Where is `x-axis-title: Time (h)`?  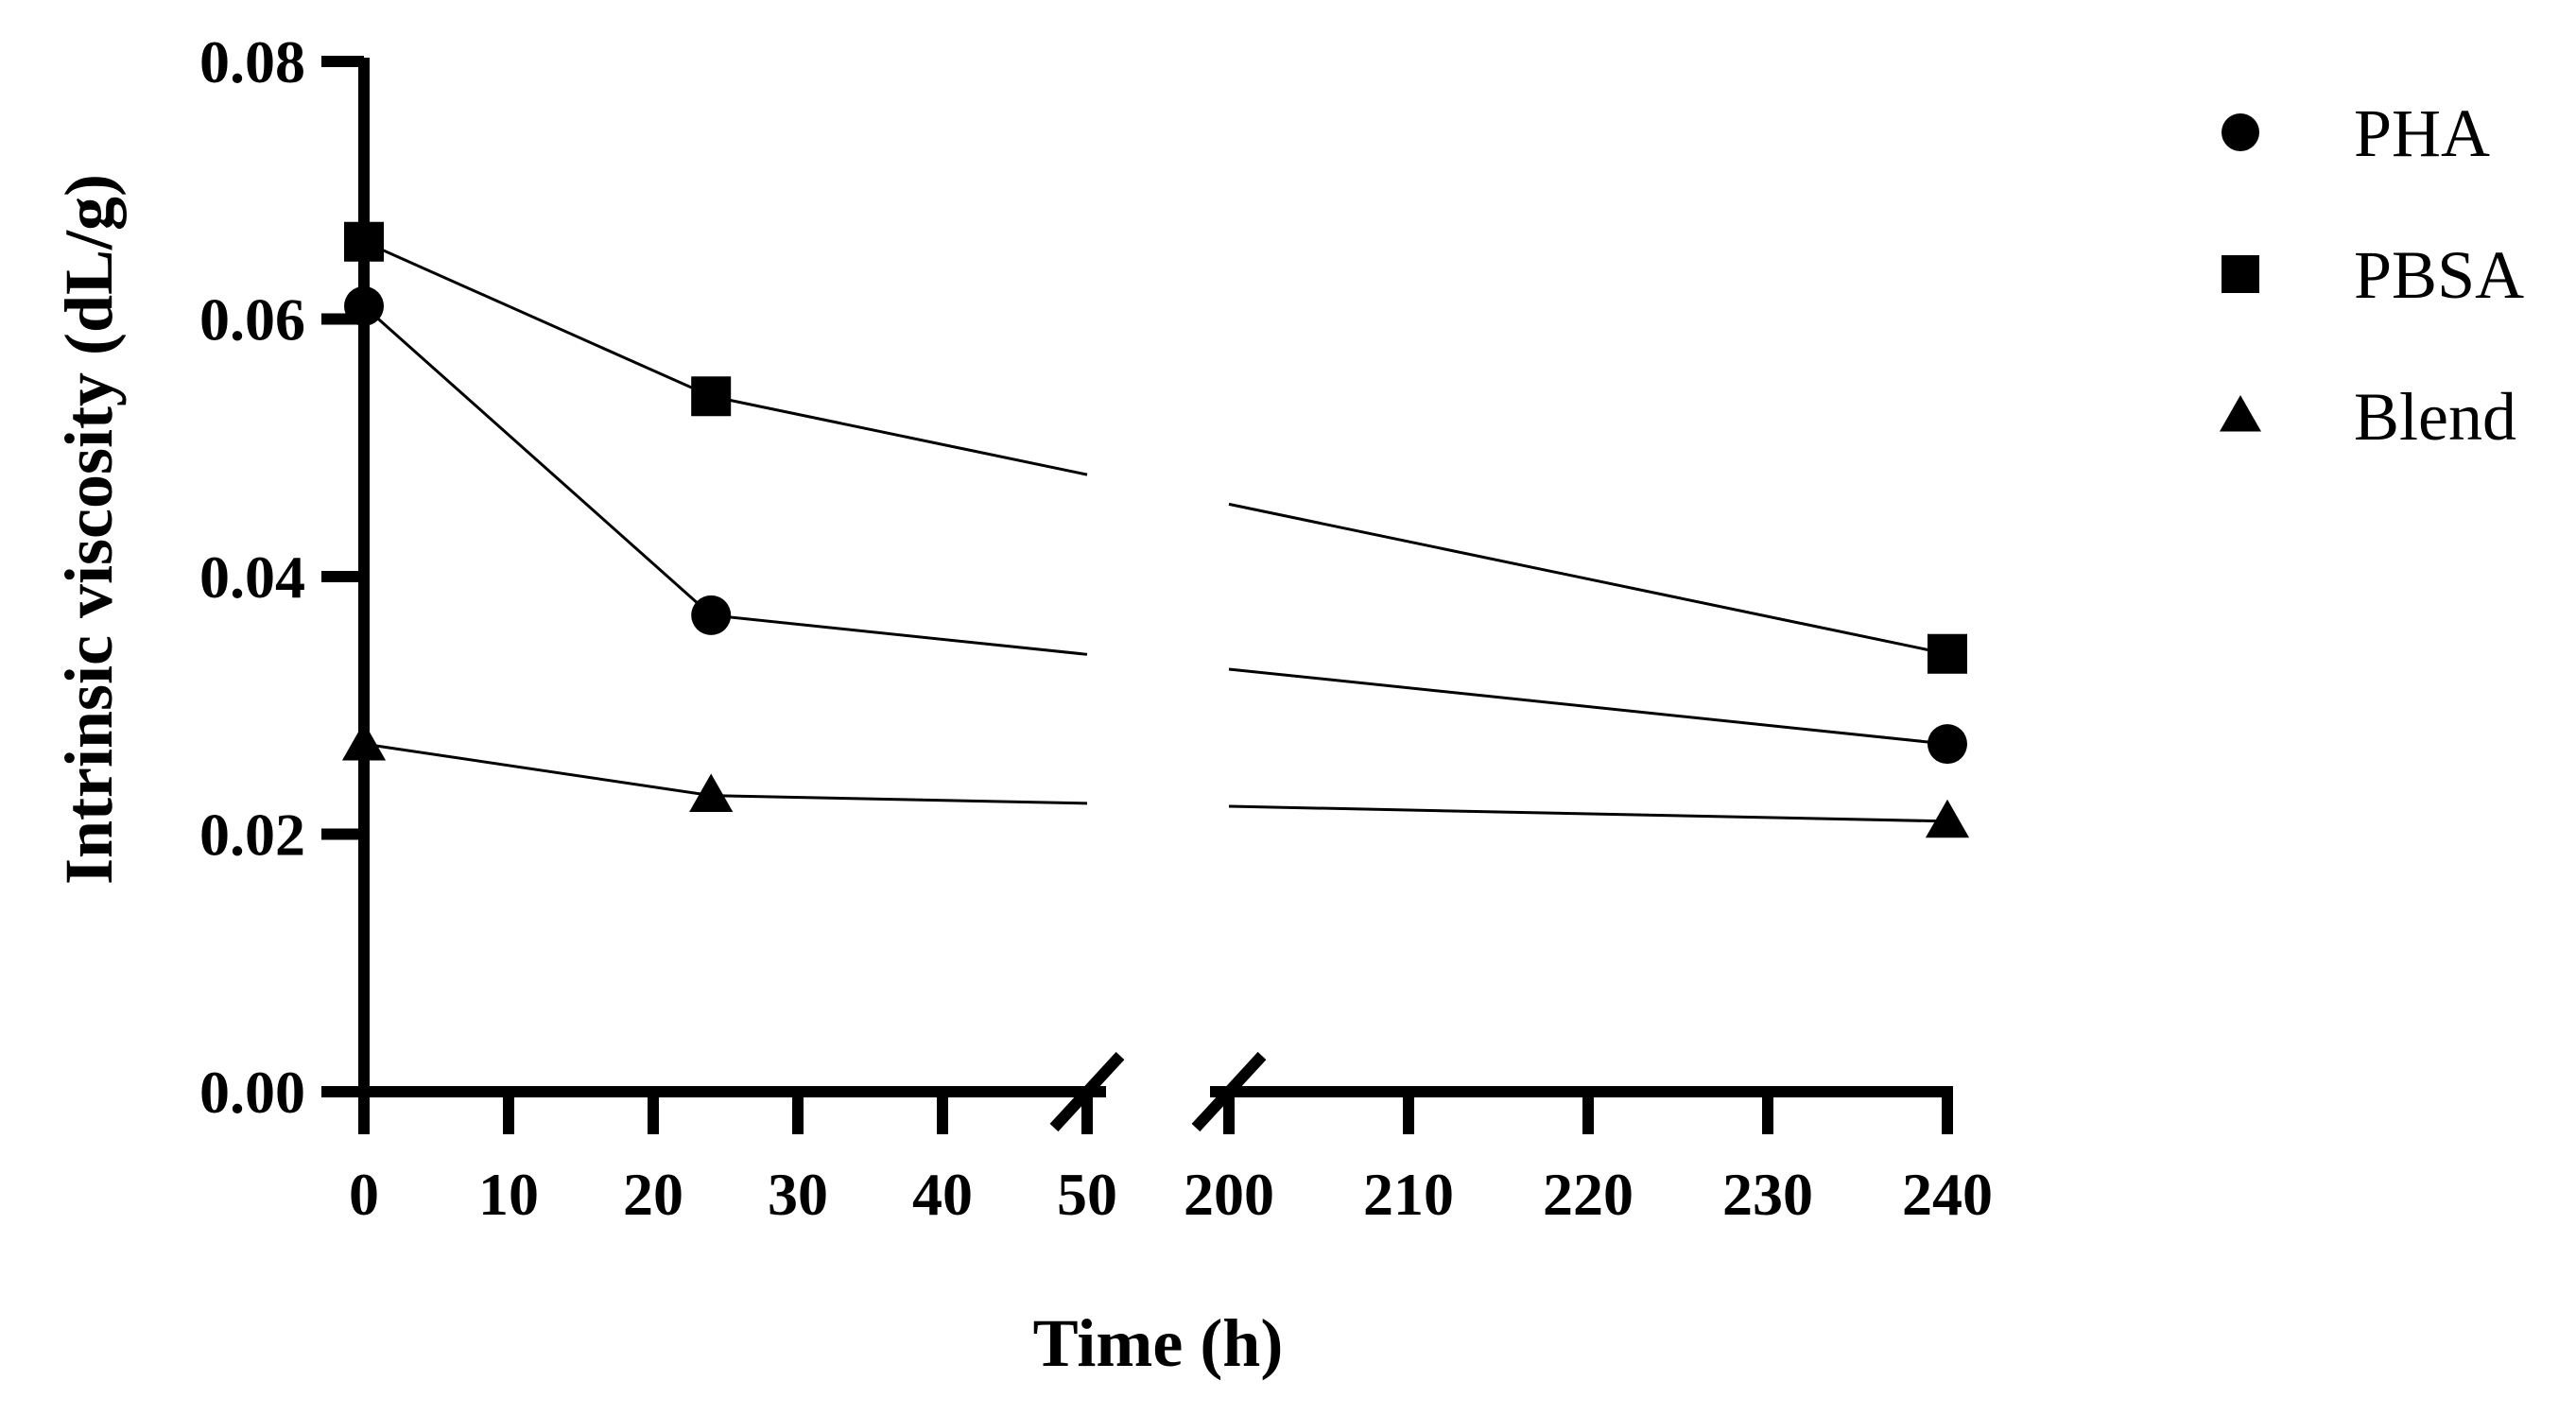 x-axis-title: Time (h) is located at coordinates (1158, 1343).